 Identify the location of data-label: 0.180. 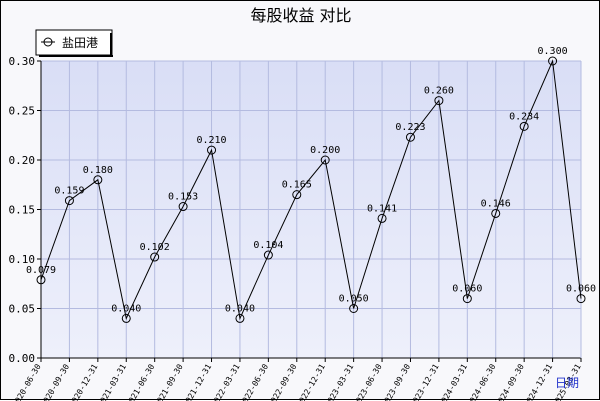
(98, 170).